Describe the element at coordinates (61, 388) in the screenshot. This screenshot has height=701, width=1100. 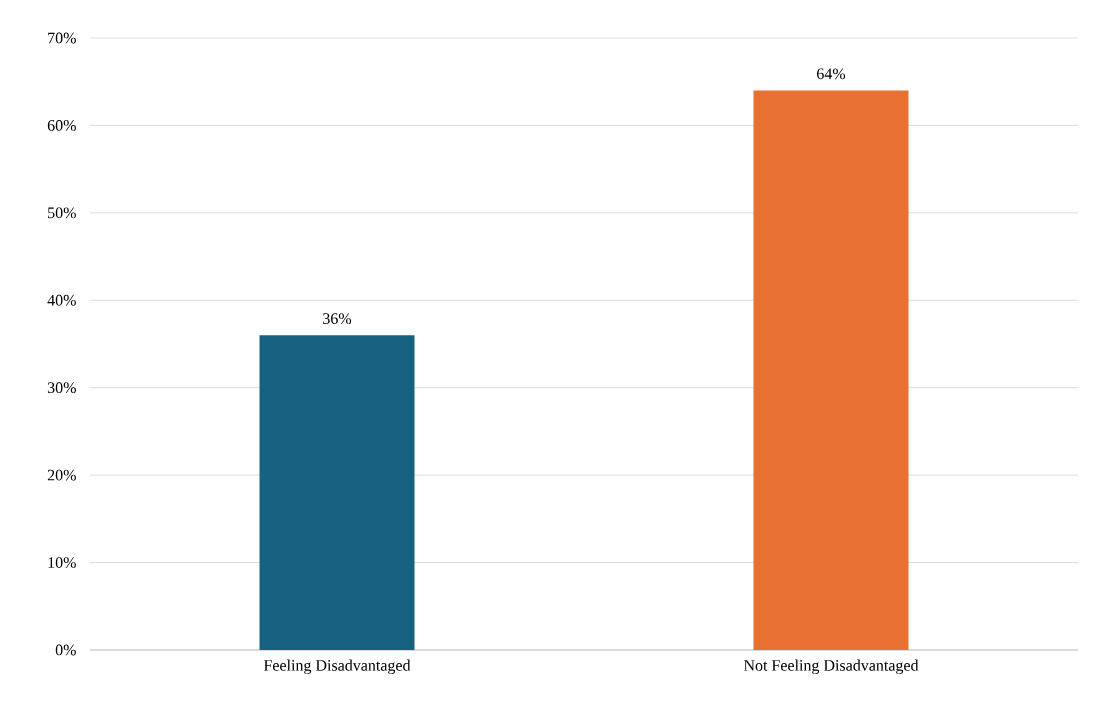
I see `y-tick-label: 30%` at that location.